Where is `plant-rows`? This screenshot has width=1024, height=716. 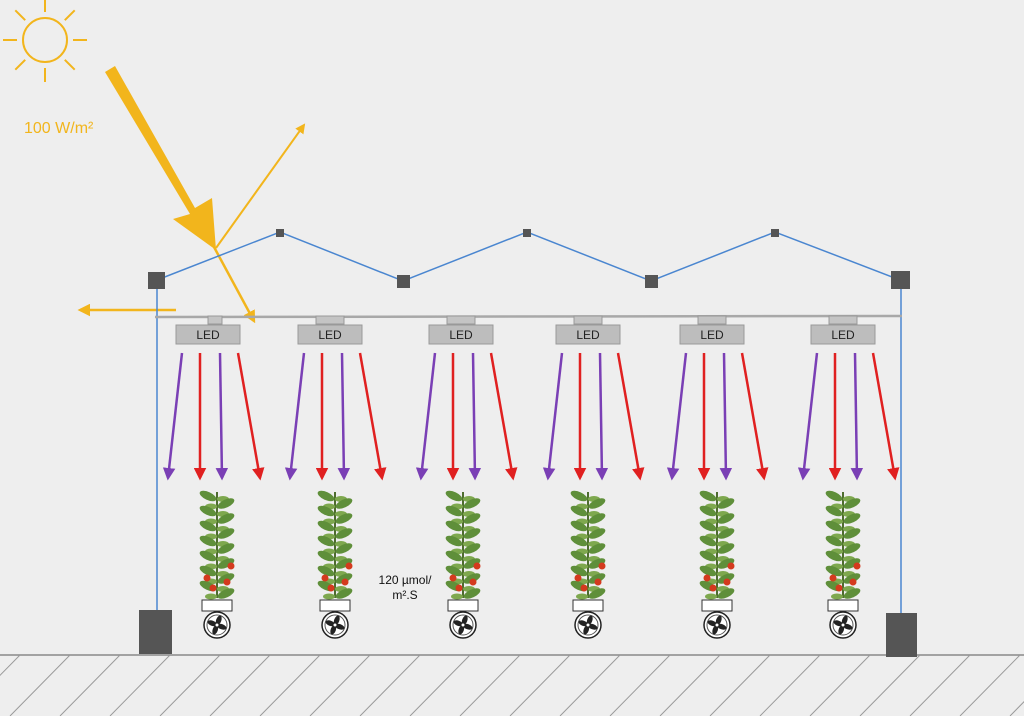
plant-rows is located at coordinates (530, 564).